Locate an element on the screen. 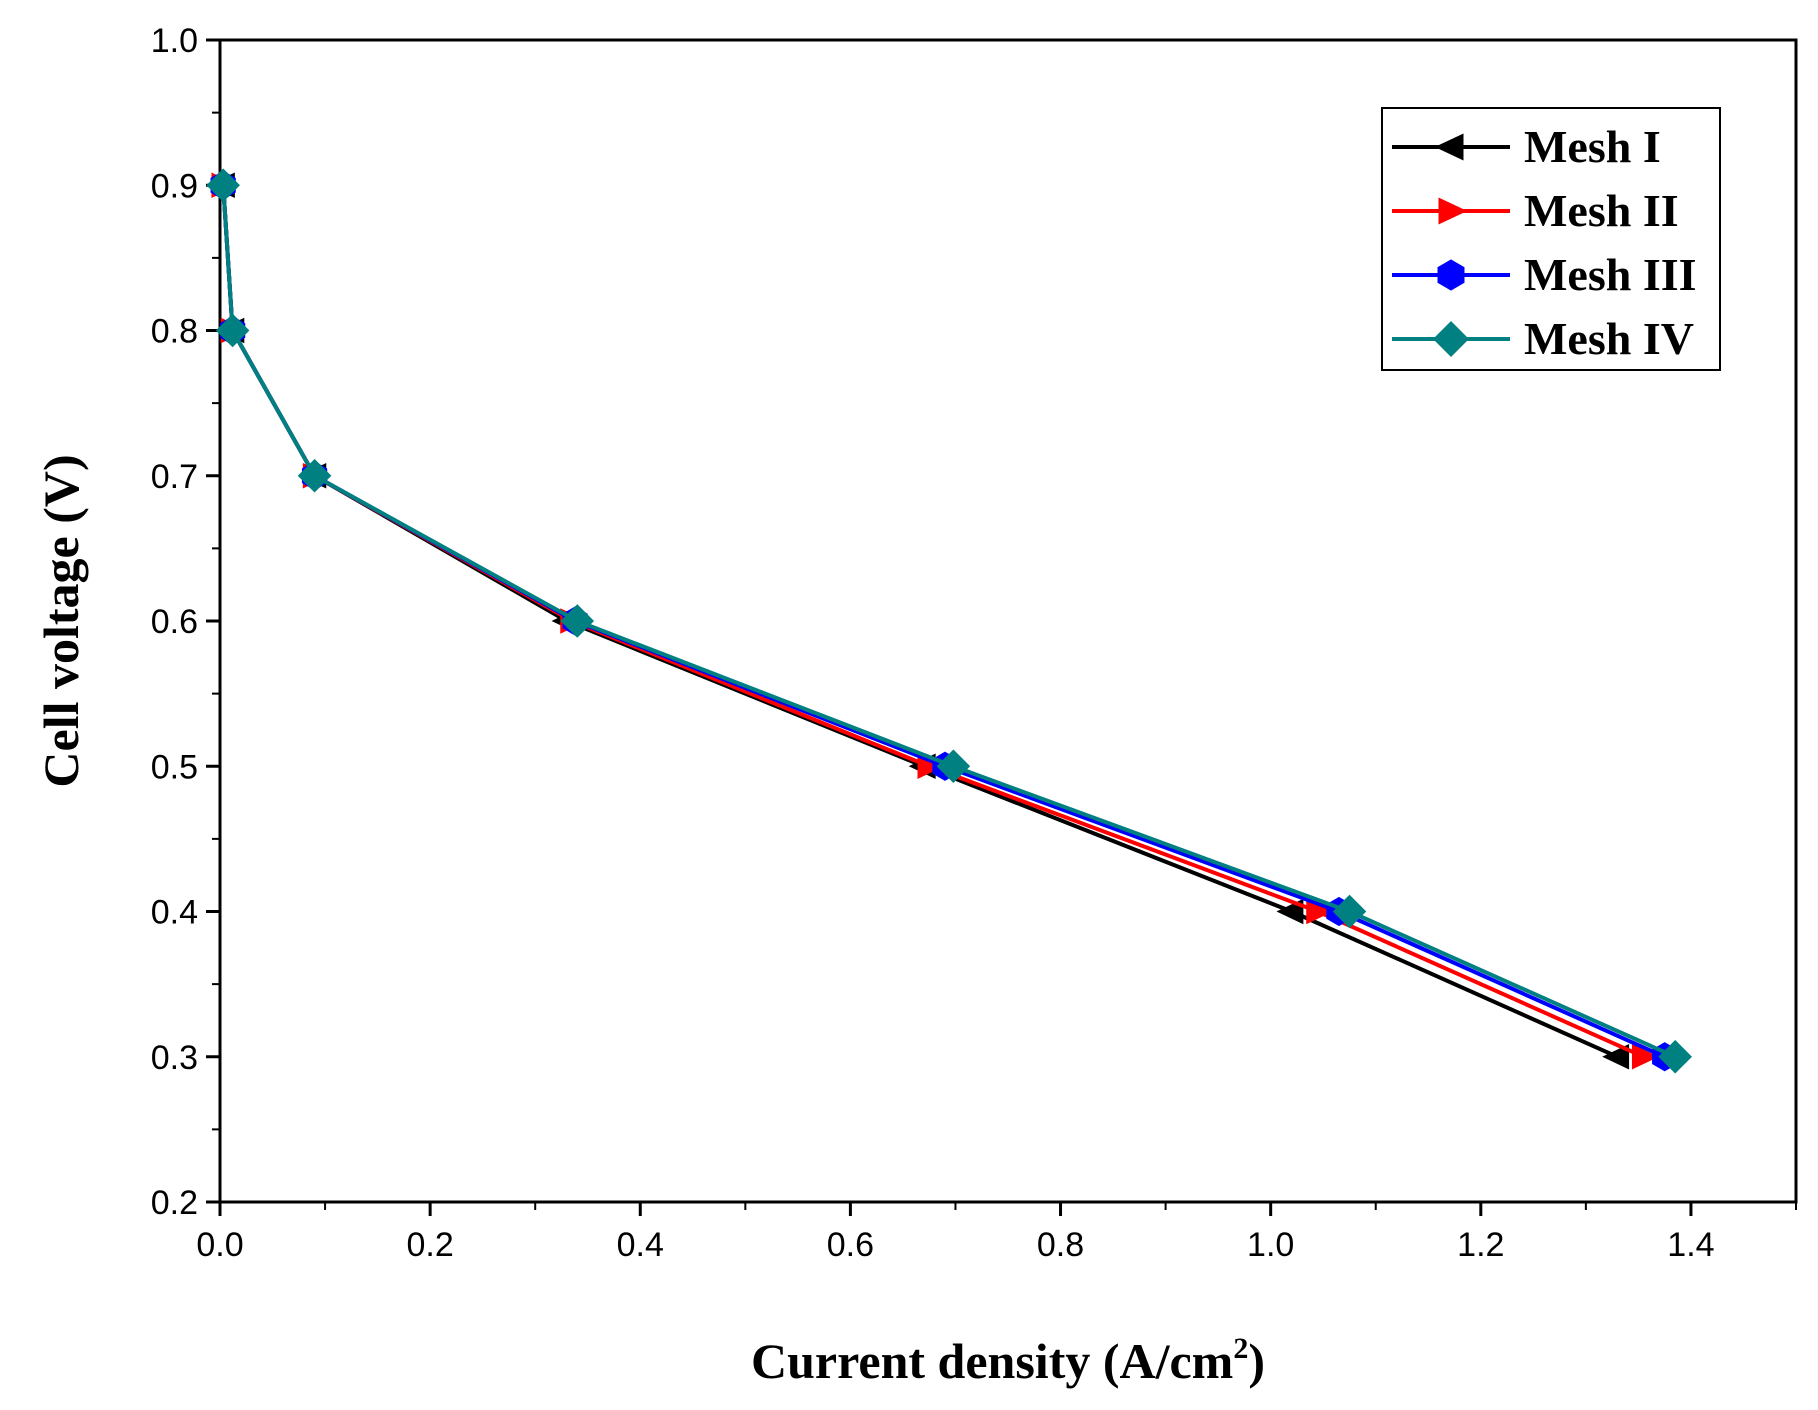 This screenshot has width=1818, height=1410. legend-box is located at coordinates (1551, 239).